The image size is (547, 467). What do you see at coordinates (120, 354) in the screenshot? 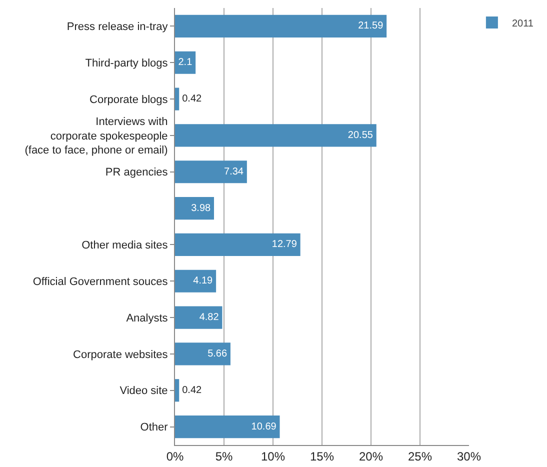
I see `y-tick-label: Corporate websites` at bounding box center [120, 354].